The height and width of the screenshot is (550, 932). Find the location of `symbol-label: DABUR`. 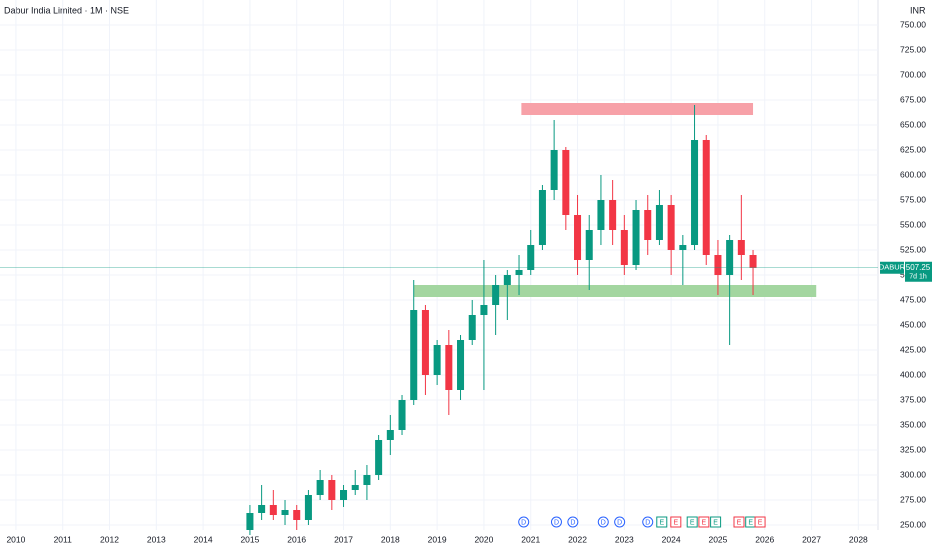

symbol-label: DABUR is located at coordinates (892, 267).